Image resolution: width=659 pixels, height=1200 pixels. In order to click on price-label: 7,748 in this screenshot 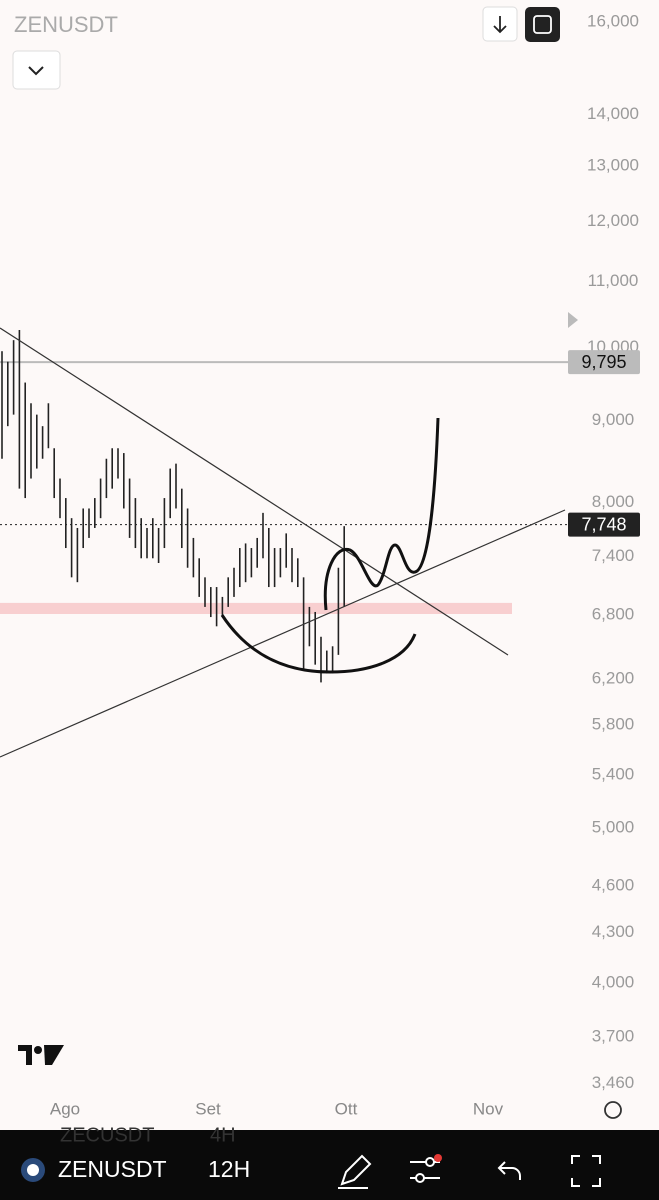, I will do `click(603, 524)`.